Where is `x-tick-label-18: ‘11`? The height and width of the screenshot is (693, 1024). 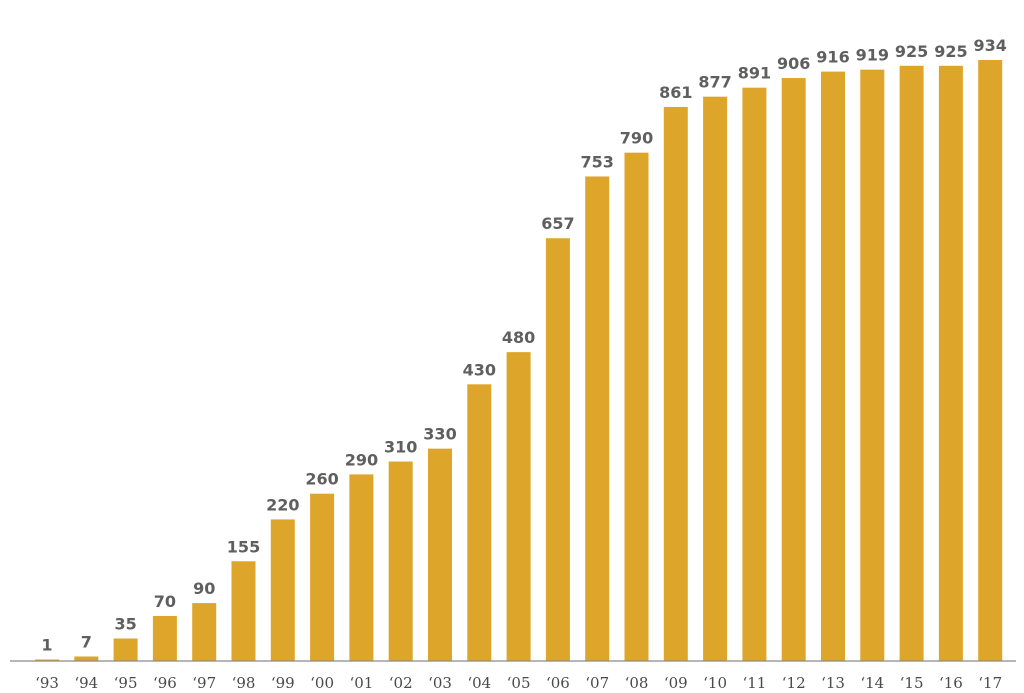
x-tick-label-18: ‘11 is located at coordinates (754, 683).